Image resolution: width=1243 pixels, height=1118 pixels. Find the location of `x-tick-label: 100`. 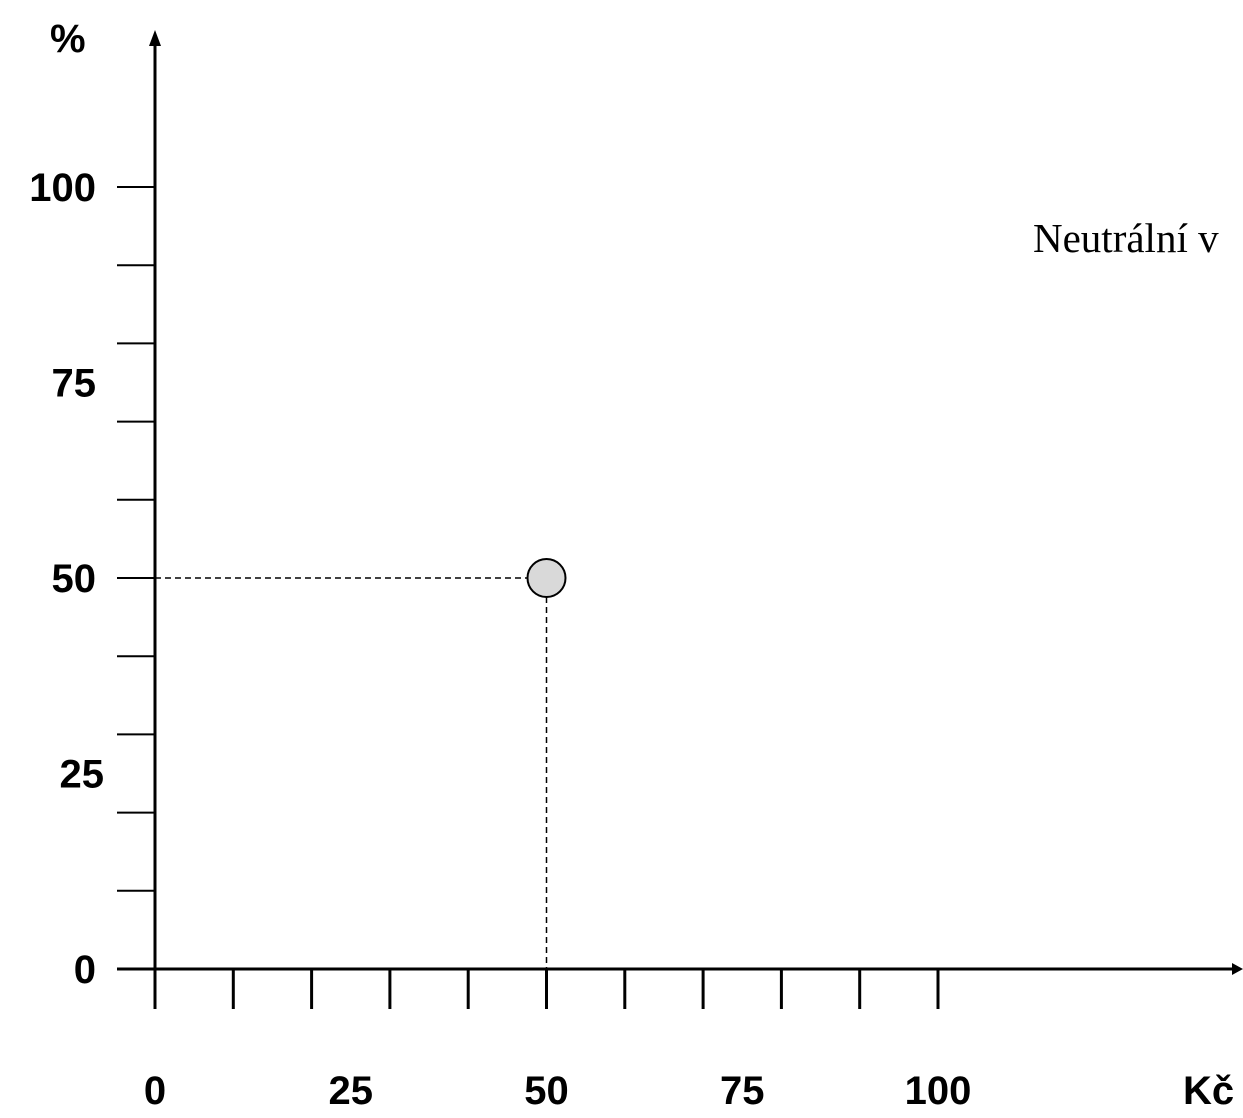

x-tick-label: 100 is located at coordinates (938, 1091).